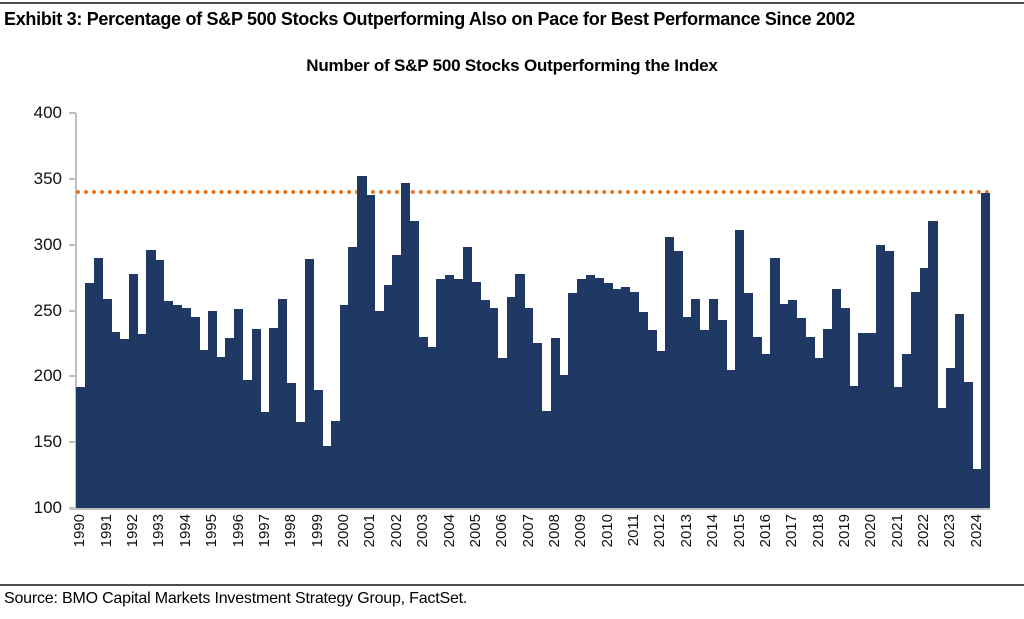 This screenshot has height=619, width=1024. What do you see at coordinates (47, 244) in the screenshot?
I see `y-tick-label: 300` at bounding box center [47, 244].